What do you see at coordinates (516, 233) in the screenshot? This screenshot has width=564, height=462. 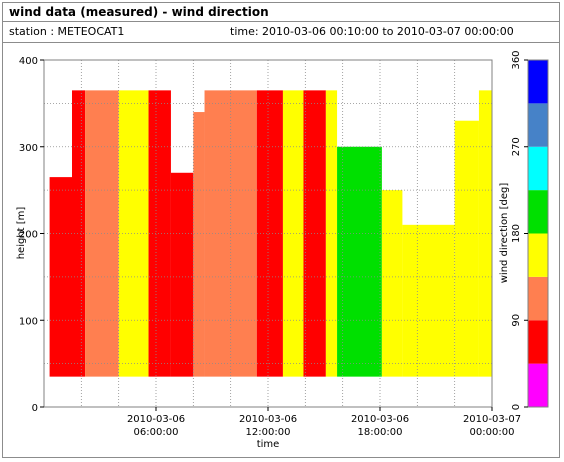 I see `colorbar-tick-label: 180` at bounding box center [516, 233].